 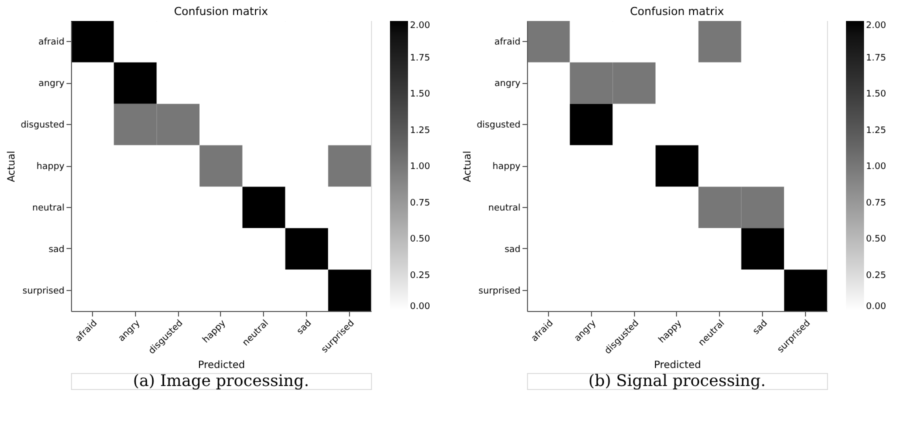 I want to click on text: (b) Signal processing., so click(x=677, y=380).